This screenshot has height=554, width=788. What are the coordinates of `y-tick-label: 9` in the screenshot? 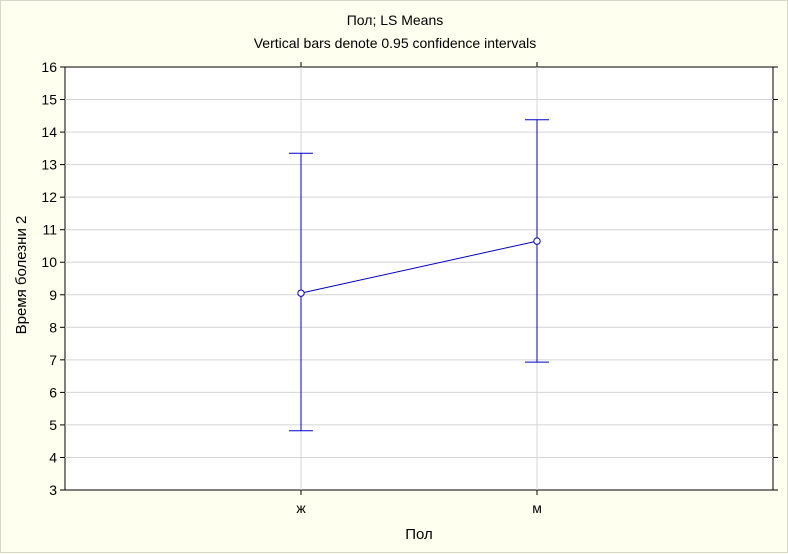 It's located at (53, 295).